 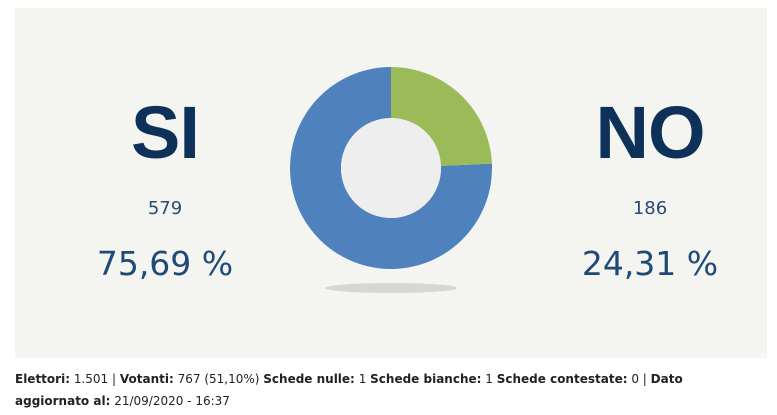 I want to click on no-label: NO, so click(x=650, y=132).